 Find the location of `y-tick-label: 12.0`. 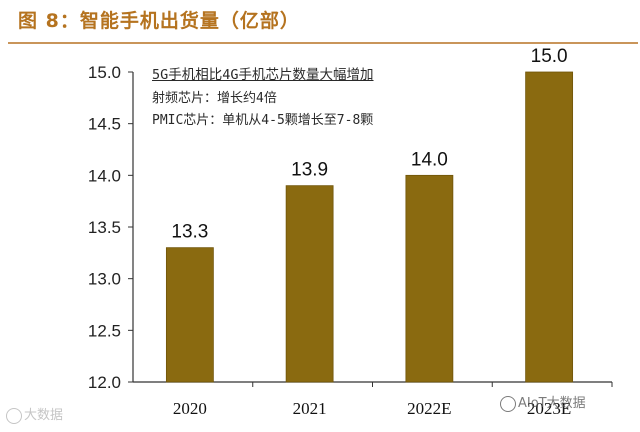

y-tick-label: 12.0 is located at coordinates (104, 382).